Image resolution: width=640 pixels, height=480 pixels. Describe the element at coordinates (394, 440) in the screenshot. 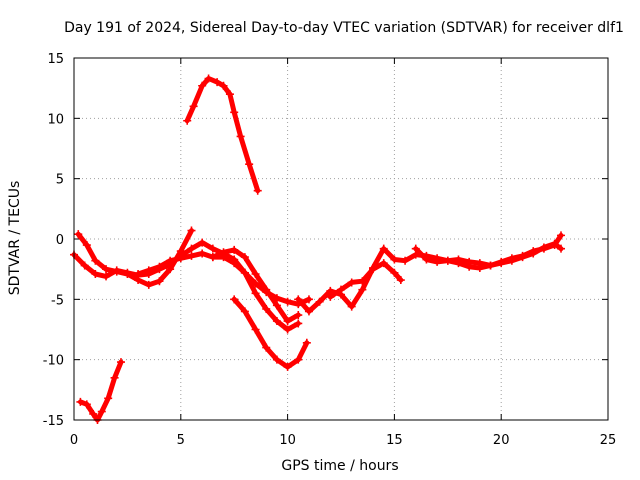

I see `x-tick-label: 15` at that location.